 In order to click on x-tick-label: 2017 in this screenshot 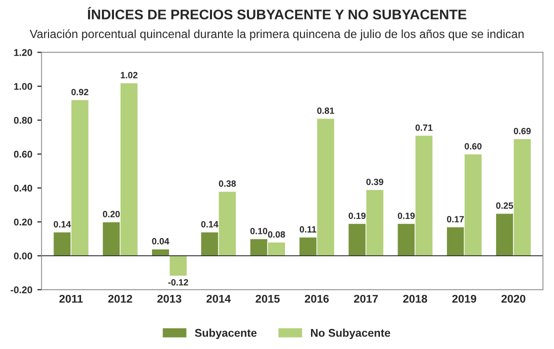, I will do `click(366, 298)`.